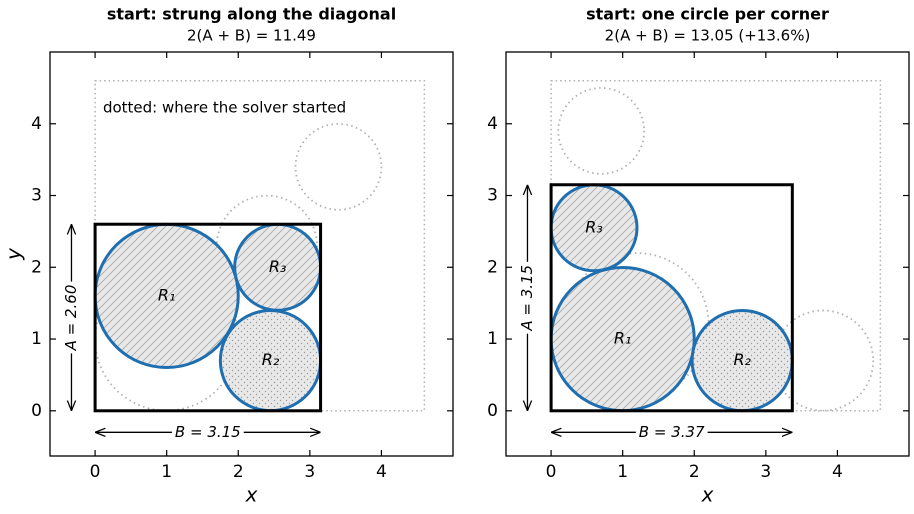  What do you see at coordinates (251, 14) in the screenshot?
I see `chart-title: start: strung along the diagonal` at bounding box center [251, 14].